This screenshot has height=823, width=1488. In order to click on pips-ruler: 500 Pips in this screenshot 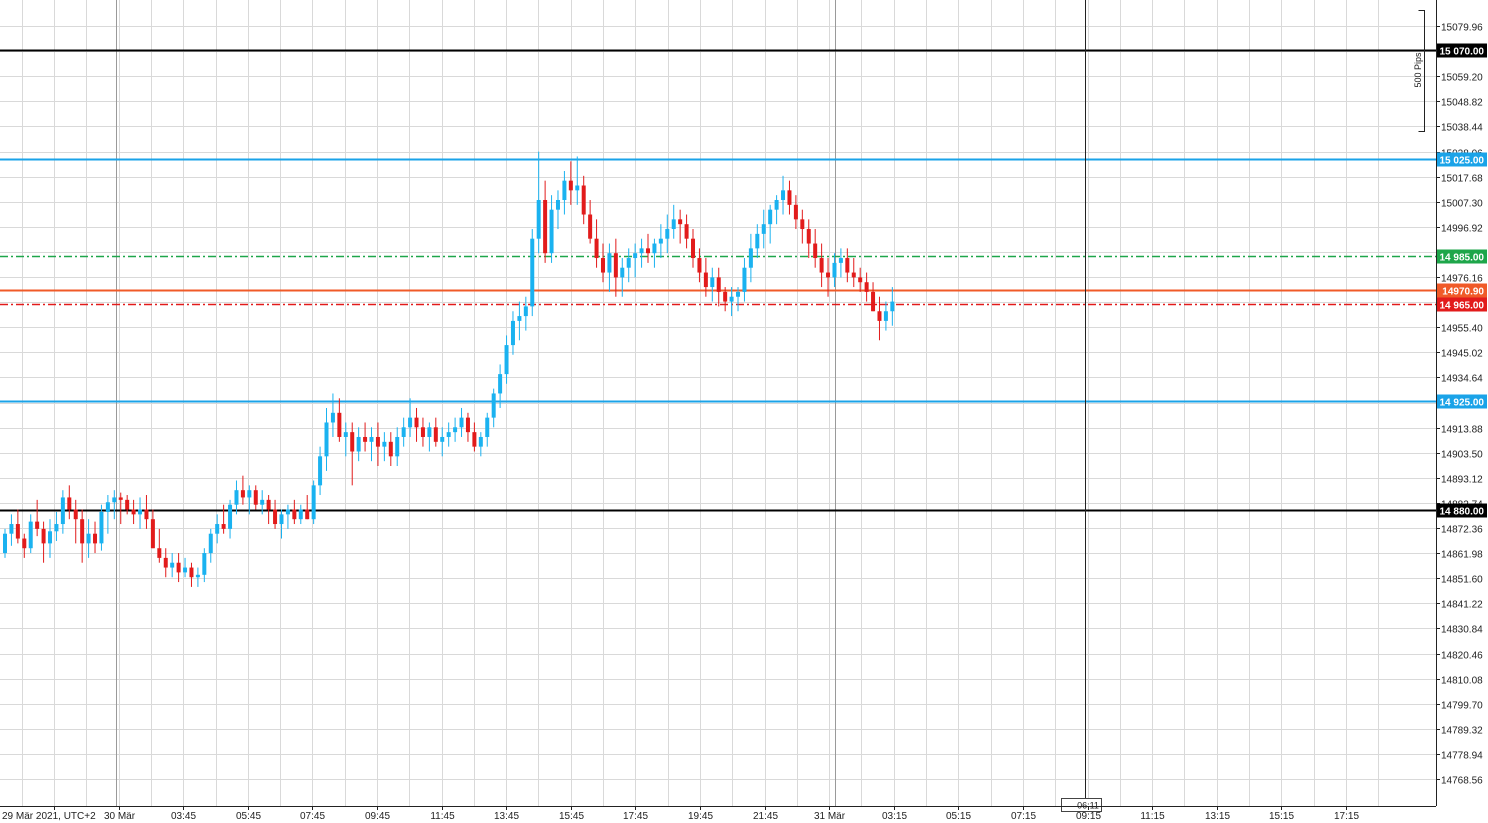, I will do `click(1419, 71)`.